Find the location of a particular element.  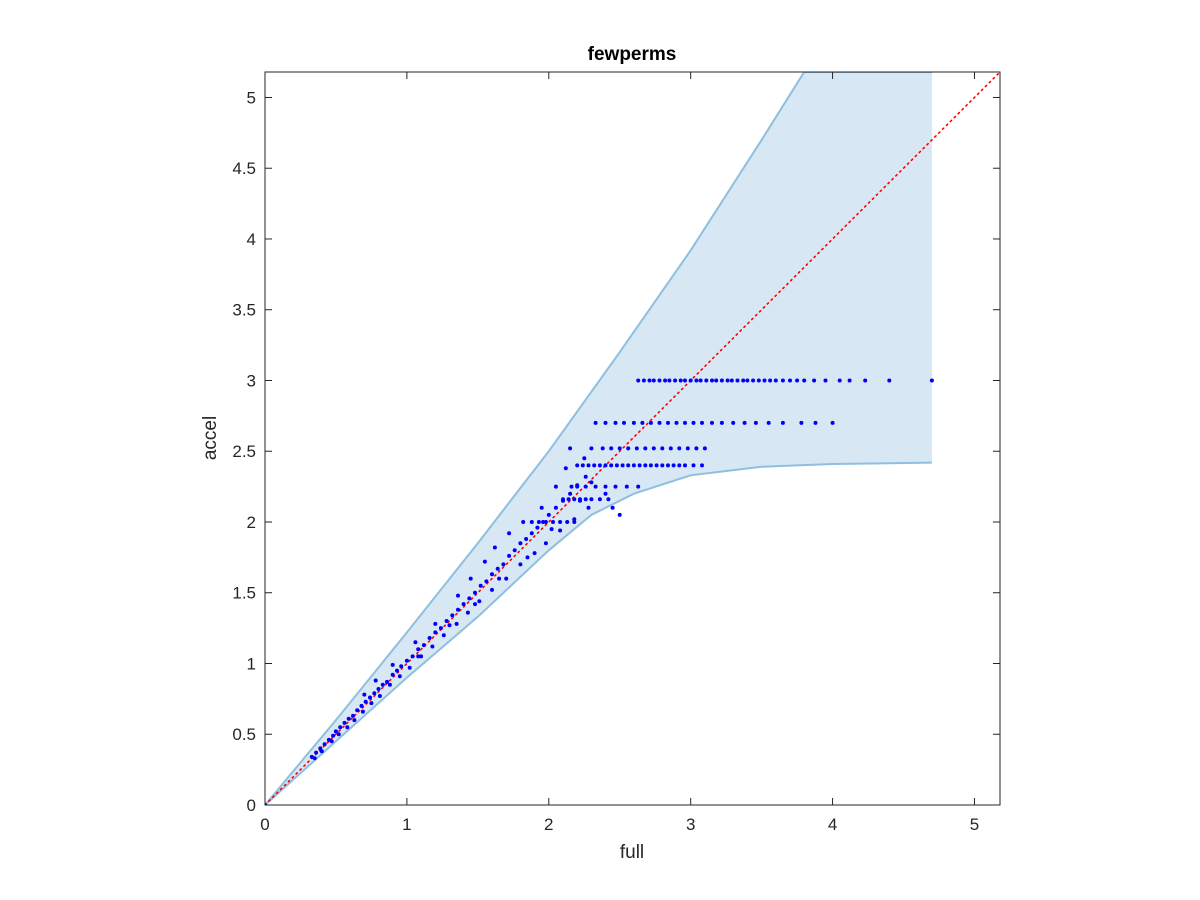

y-tick-label: 4 is located at coordinates (251, 239).